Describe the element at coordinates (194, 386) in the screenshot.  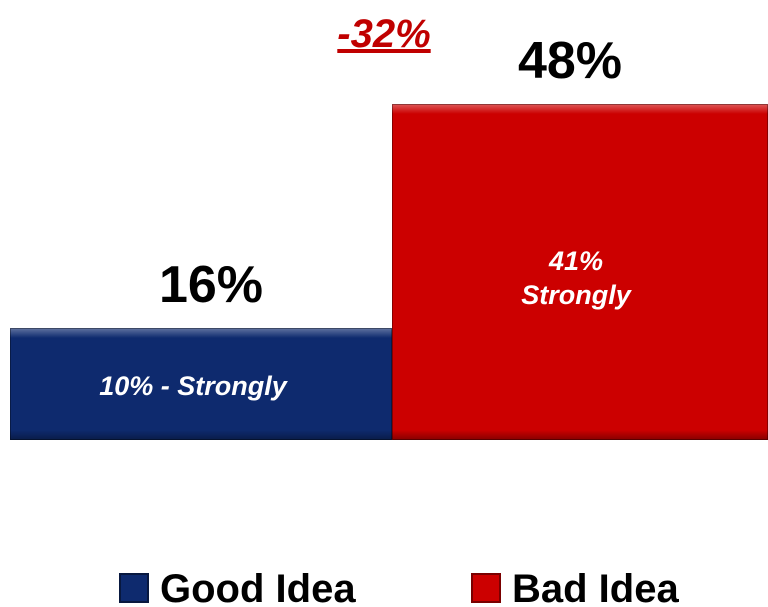
I see `inner-label-good-idea-0: 10% - Strongly` at that location.